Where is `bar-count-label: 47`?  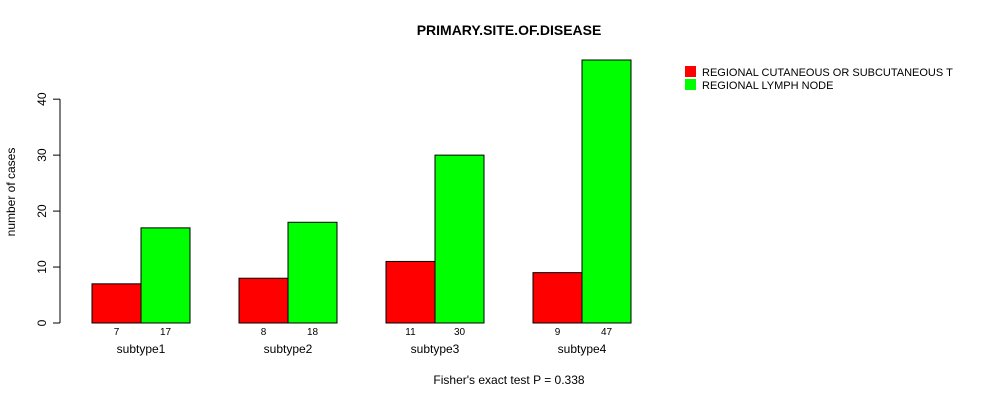
bar-count-label: 47 is located at coordinates (607, 332).